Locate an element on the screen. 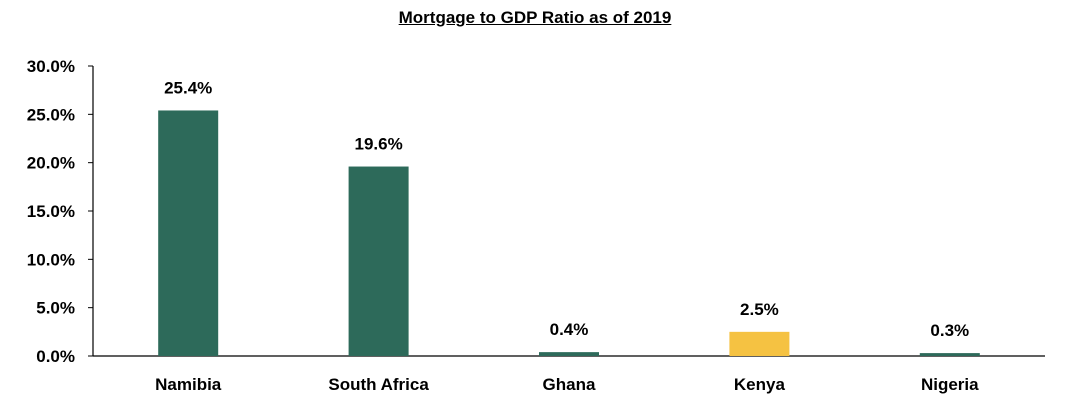  y-axis-ticks: 0.0% 5.0% 10.0% 15.0% 20.0% 25.0% 30.0% is located at coordinates (60, 211).